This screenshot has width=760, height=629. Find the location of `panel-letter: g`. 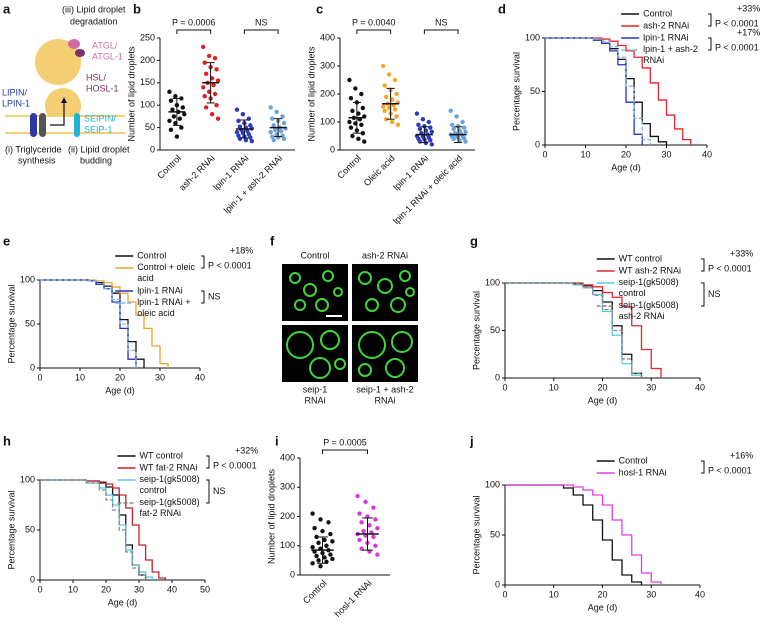

panel-letter: g is located at coordinates (474, 240).